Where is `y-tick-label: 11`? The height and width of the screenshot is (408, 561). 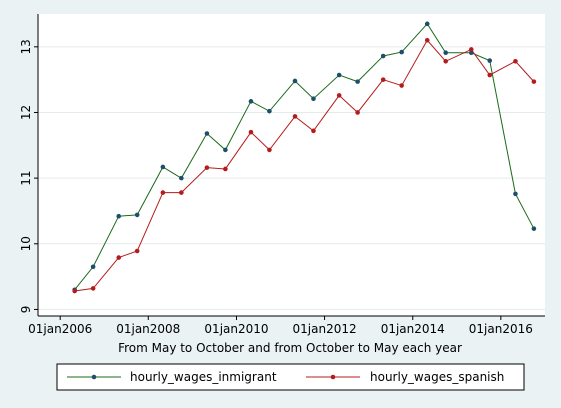 y-tick-label: 11 is located at coordinates (26, 177).